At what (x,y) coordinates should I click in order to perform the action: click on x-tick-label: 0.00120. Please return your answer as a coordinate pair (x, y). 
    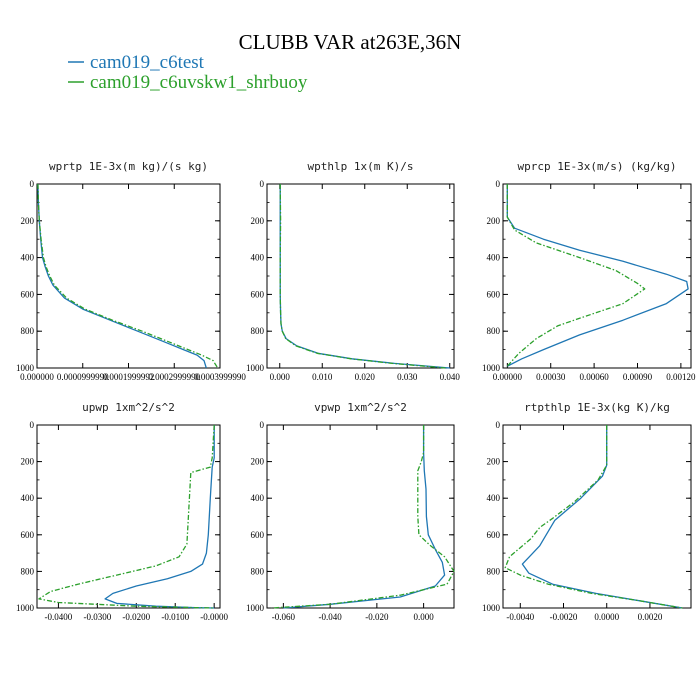
    Looking at the image, I should click on (681, 377).